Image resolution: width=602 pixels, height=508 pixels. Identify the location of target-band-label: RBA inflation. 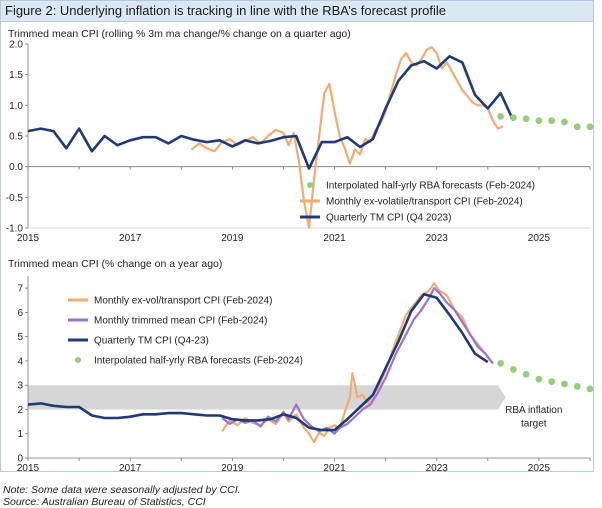
(533, 410).